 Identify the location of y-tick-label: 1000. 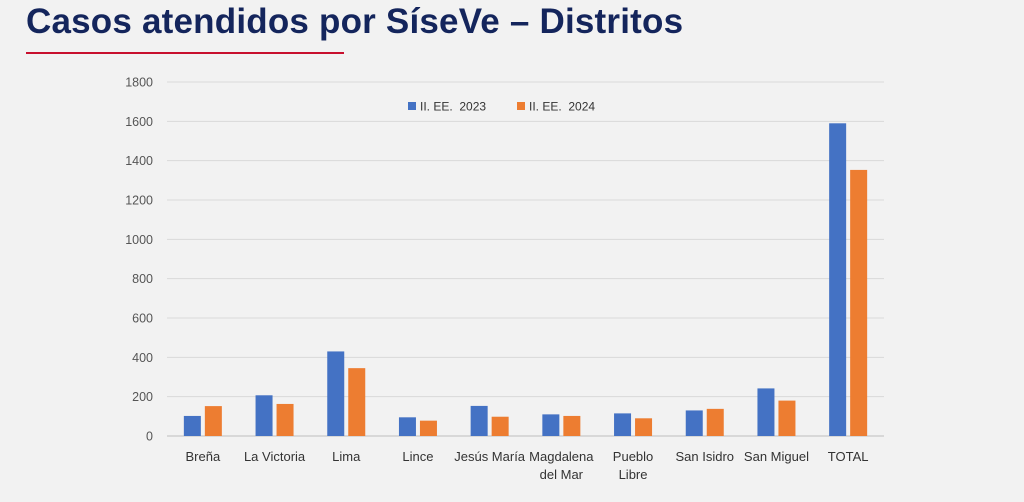
(139, 240).